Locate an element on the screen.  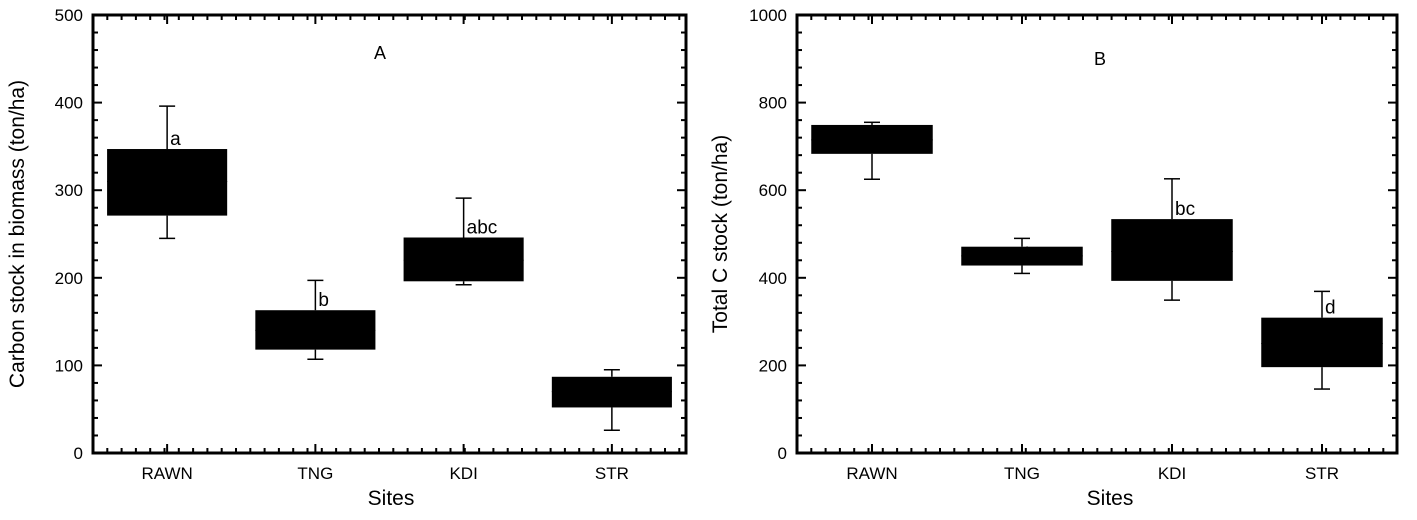
group-label: d is located at coordinates (1330, 308).